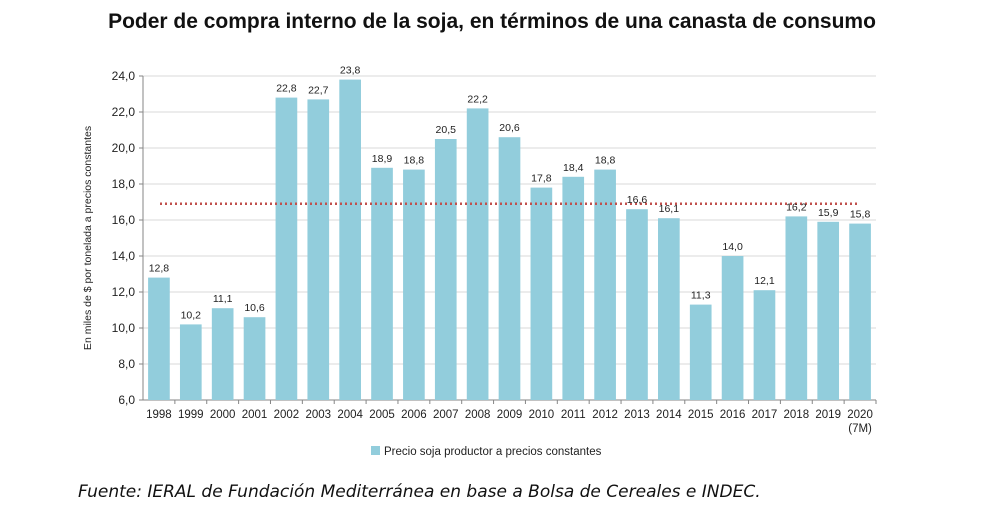  Describe the element at coordinates (124, 220) in the screenshot. I see `y-tick-label: 16,0` at that location.